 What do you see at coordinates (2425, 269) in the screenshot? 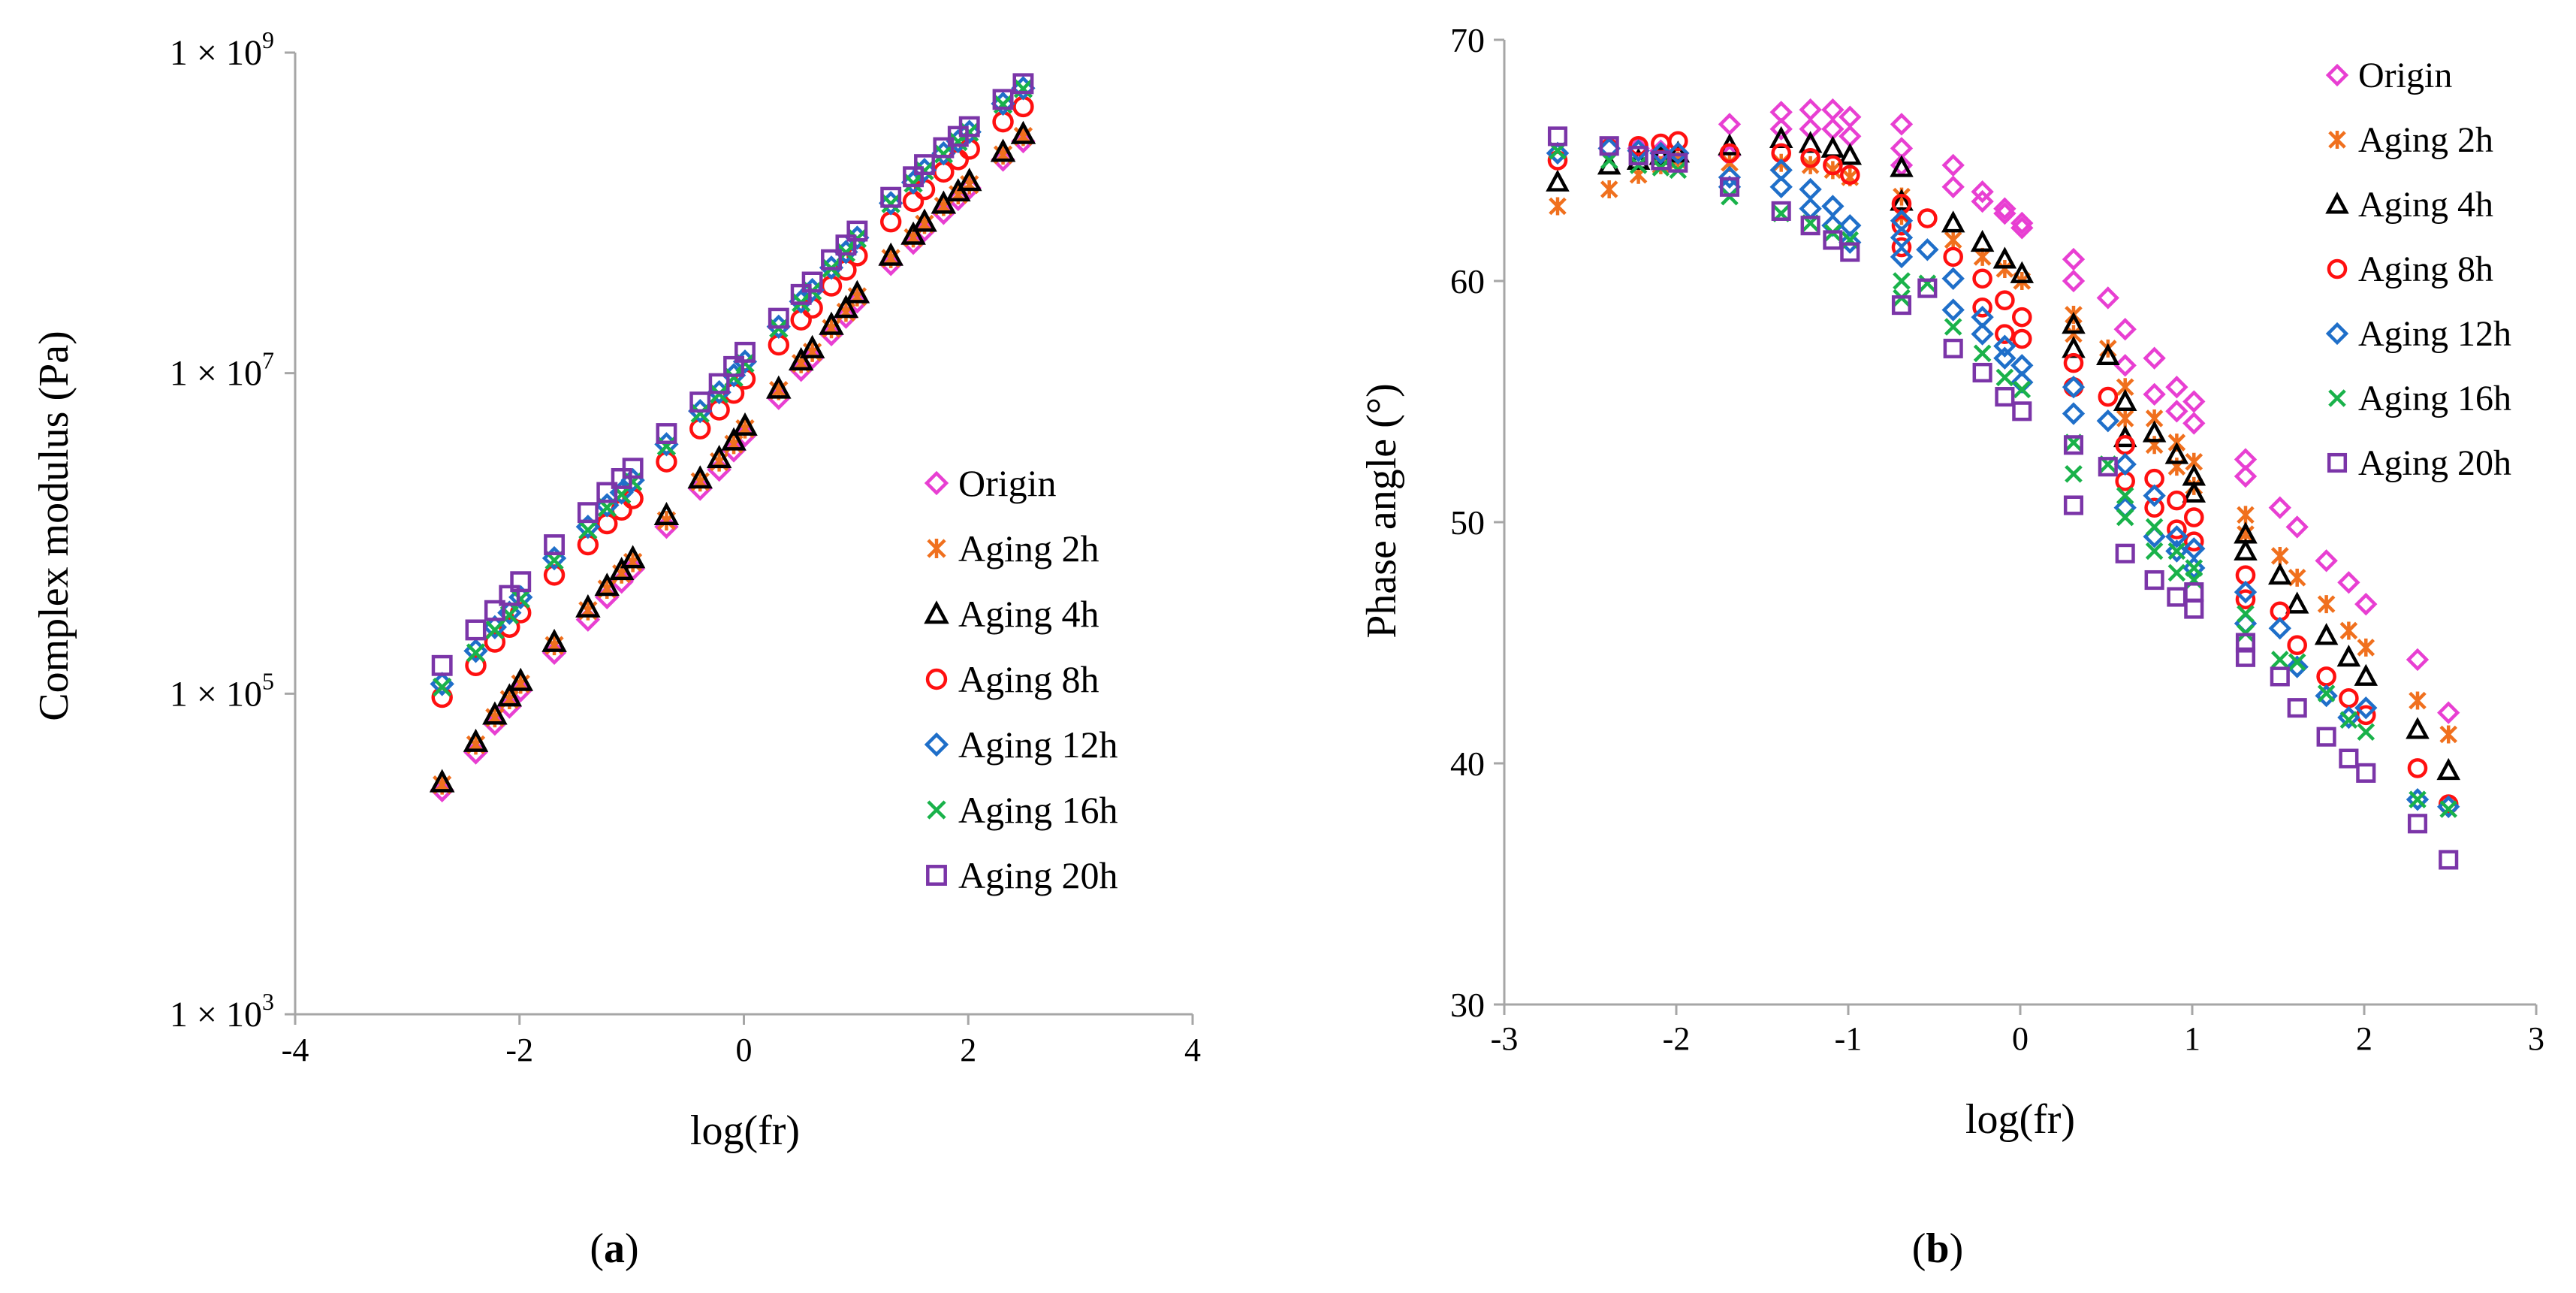
I see `legend-label: Aging 8h` at bounding box center [2425, 269].